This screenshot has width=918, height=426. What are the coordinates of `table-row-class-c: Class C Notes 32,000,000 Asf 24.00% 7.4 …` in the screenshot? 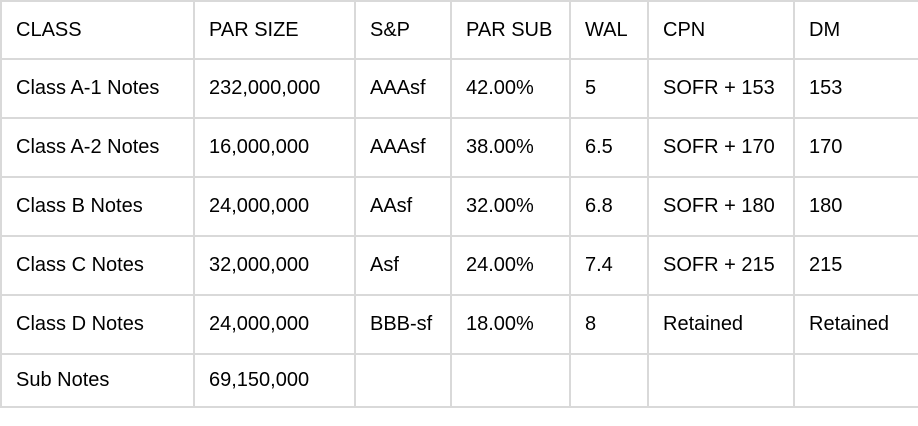 It's located at (459, 265).